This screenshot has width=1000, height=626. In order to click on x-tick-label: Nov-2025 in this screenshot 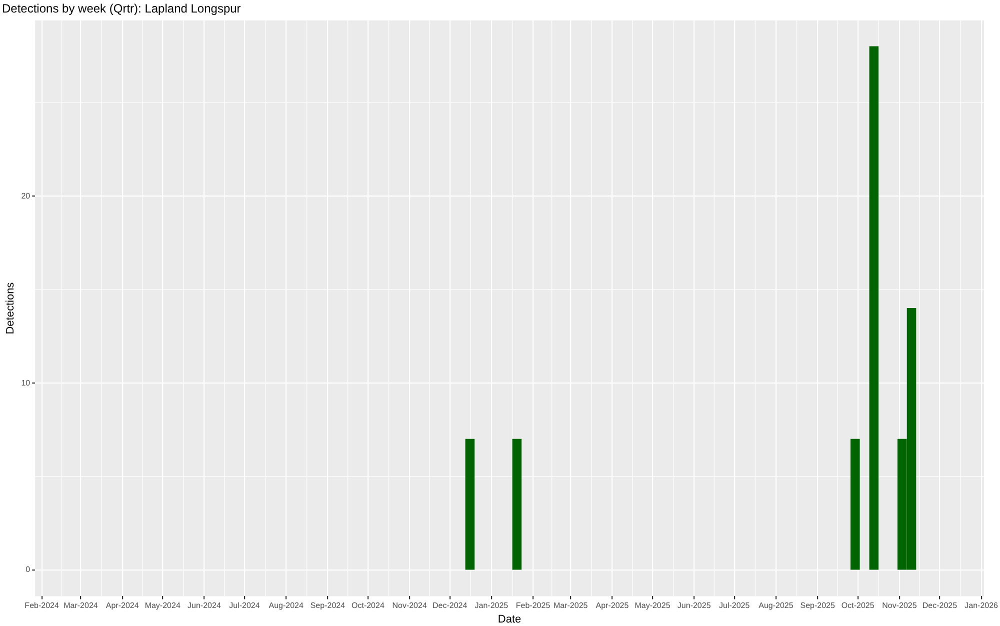, I will do `click(900, 605)`.